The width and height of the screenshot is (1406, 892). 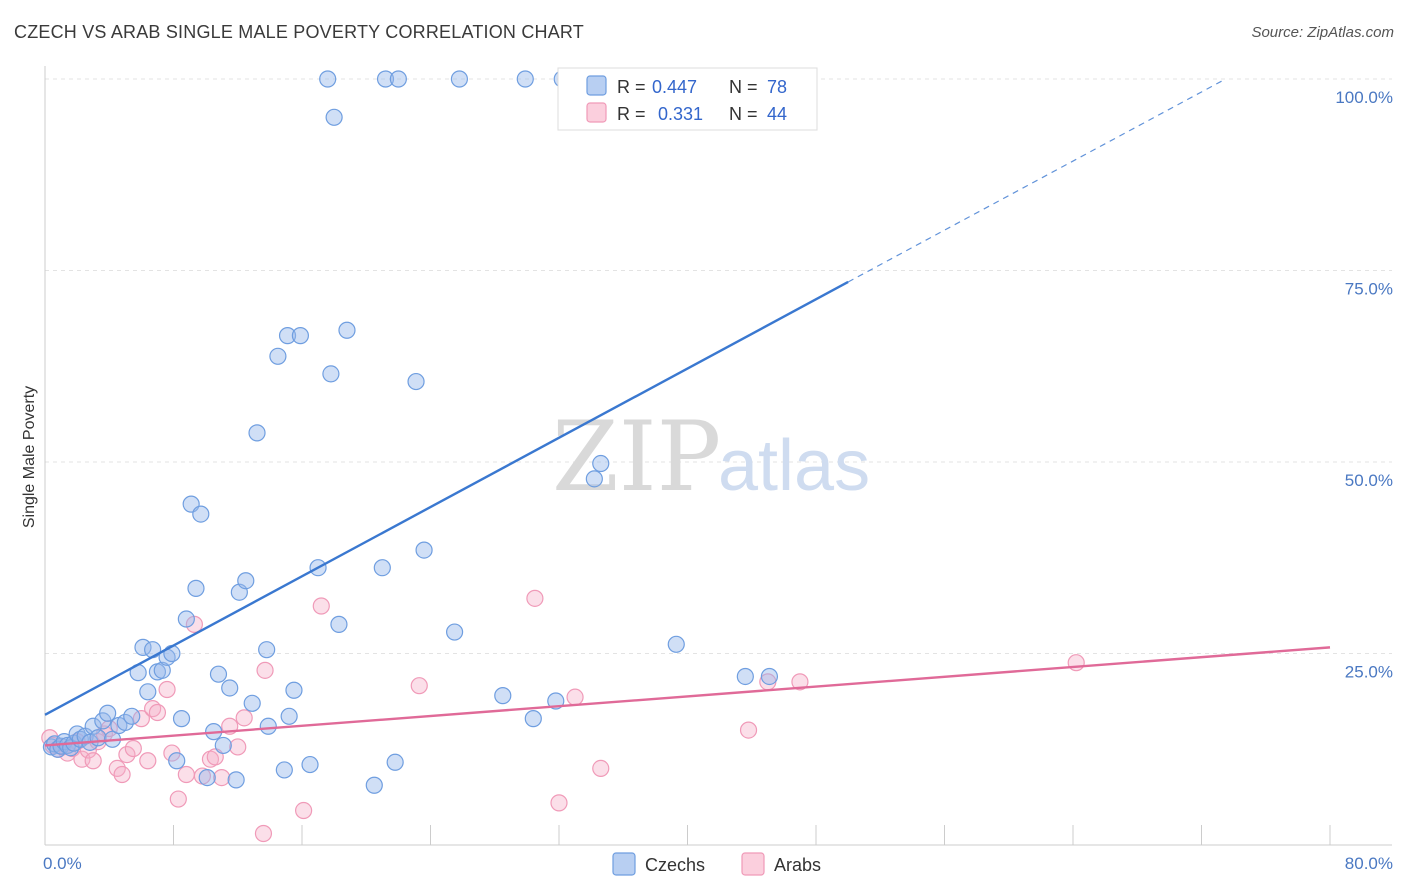 I want to click on watermark: ZIP atlas, so click(x=711, y=457).